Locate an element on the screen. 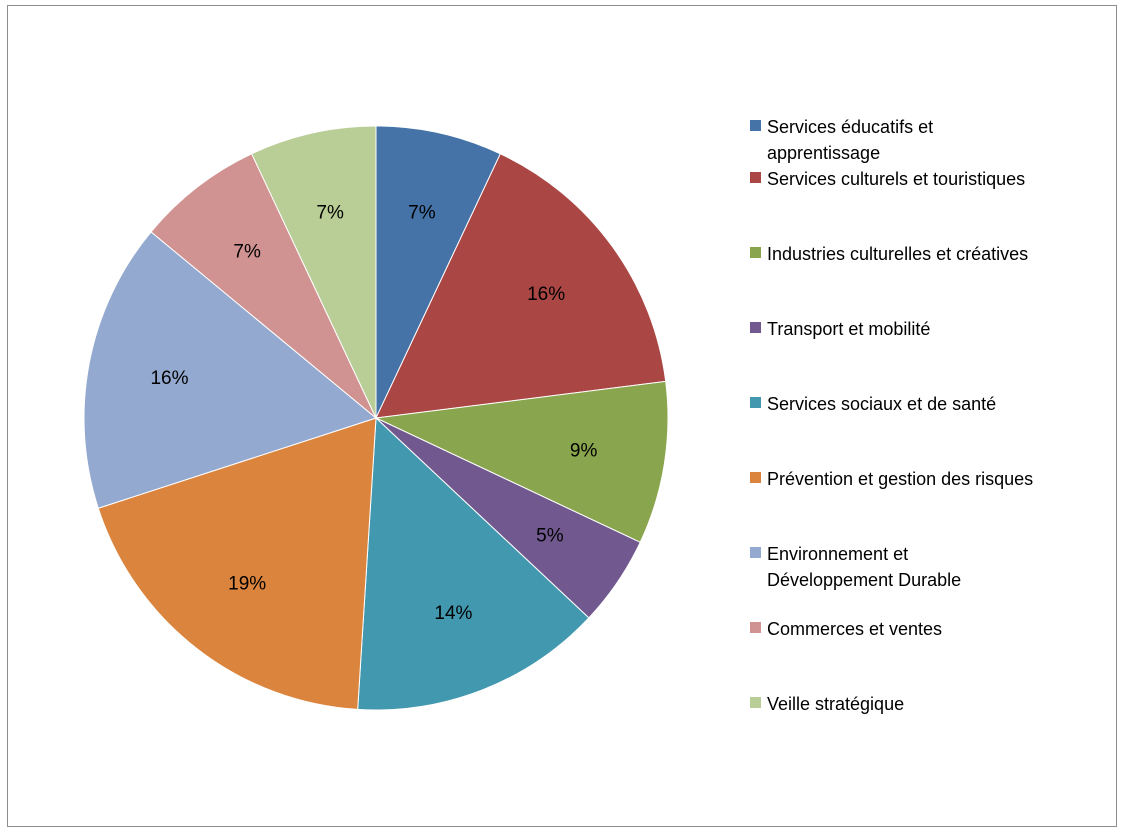 The width and height of the screenshot is (1121, 830). legend-label: Services culturels et touristiques is located at coordinates (896, 179).